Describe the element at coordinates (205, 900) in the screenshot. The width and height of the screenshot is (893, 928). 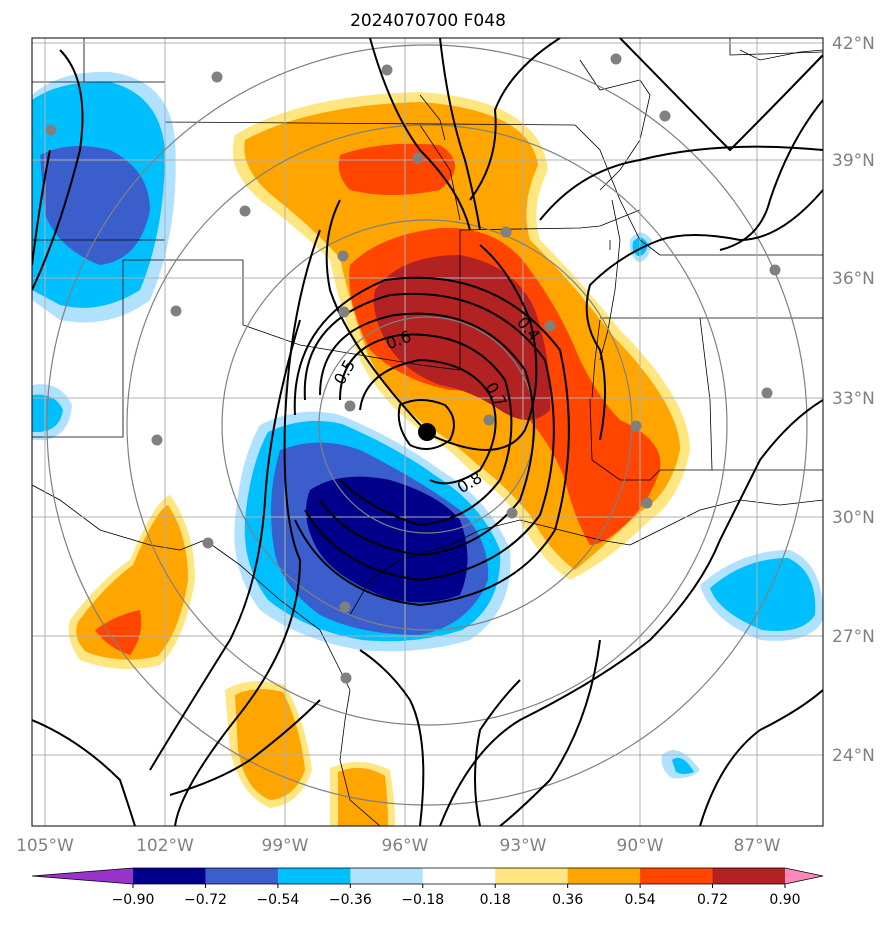
I see `colorbar-tick-label: −0.72` at that location.